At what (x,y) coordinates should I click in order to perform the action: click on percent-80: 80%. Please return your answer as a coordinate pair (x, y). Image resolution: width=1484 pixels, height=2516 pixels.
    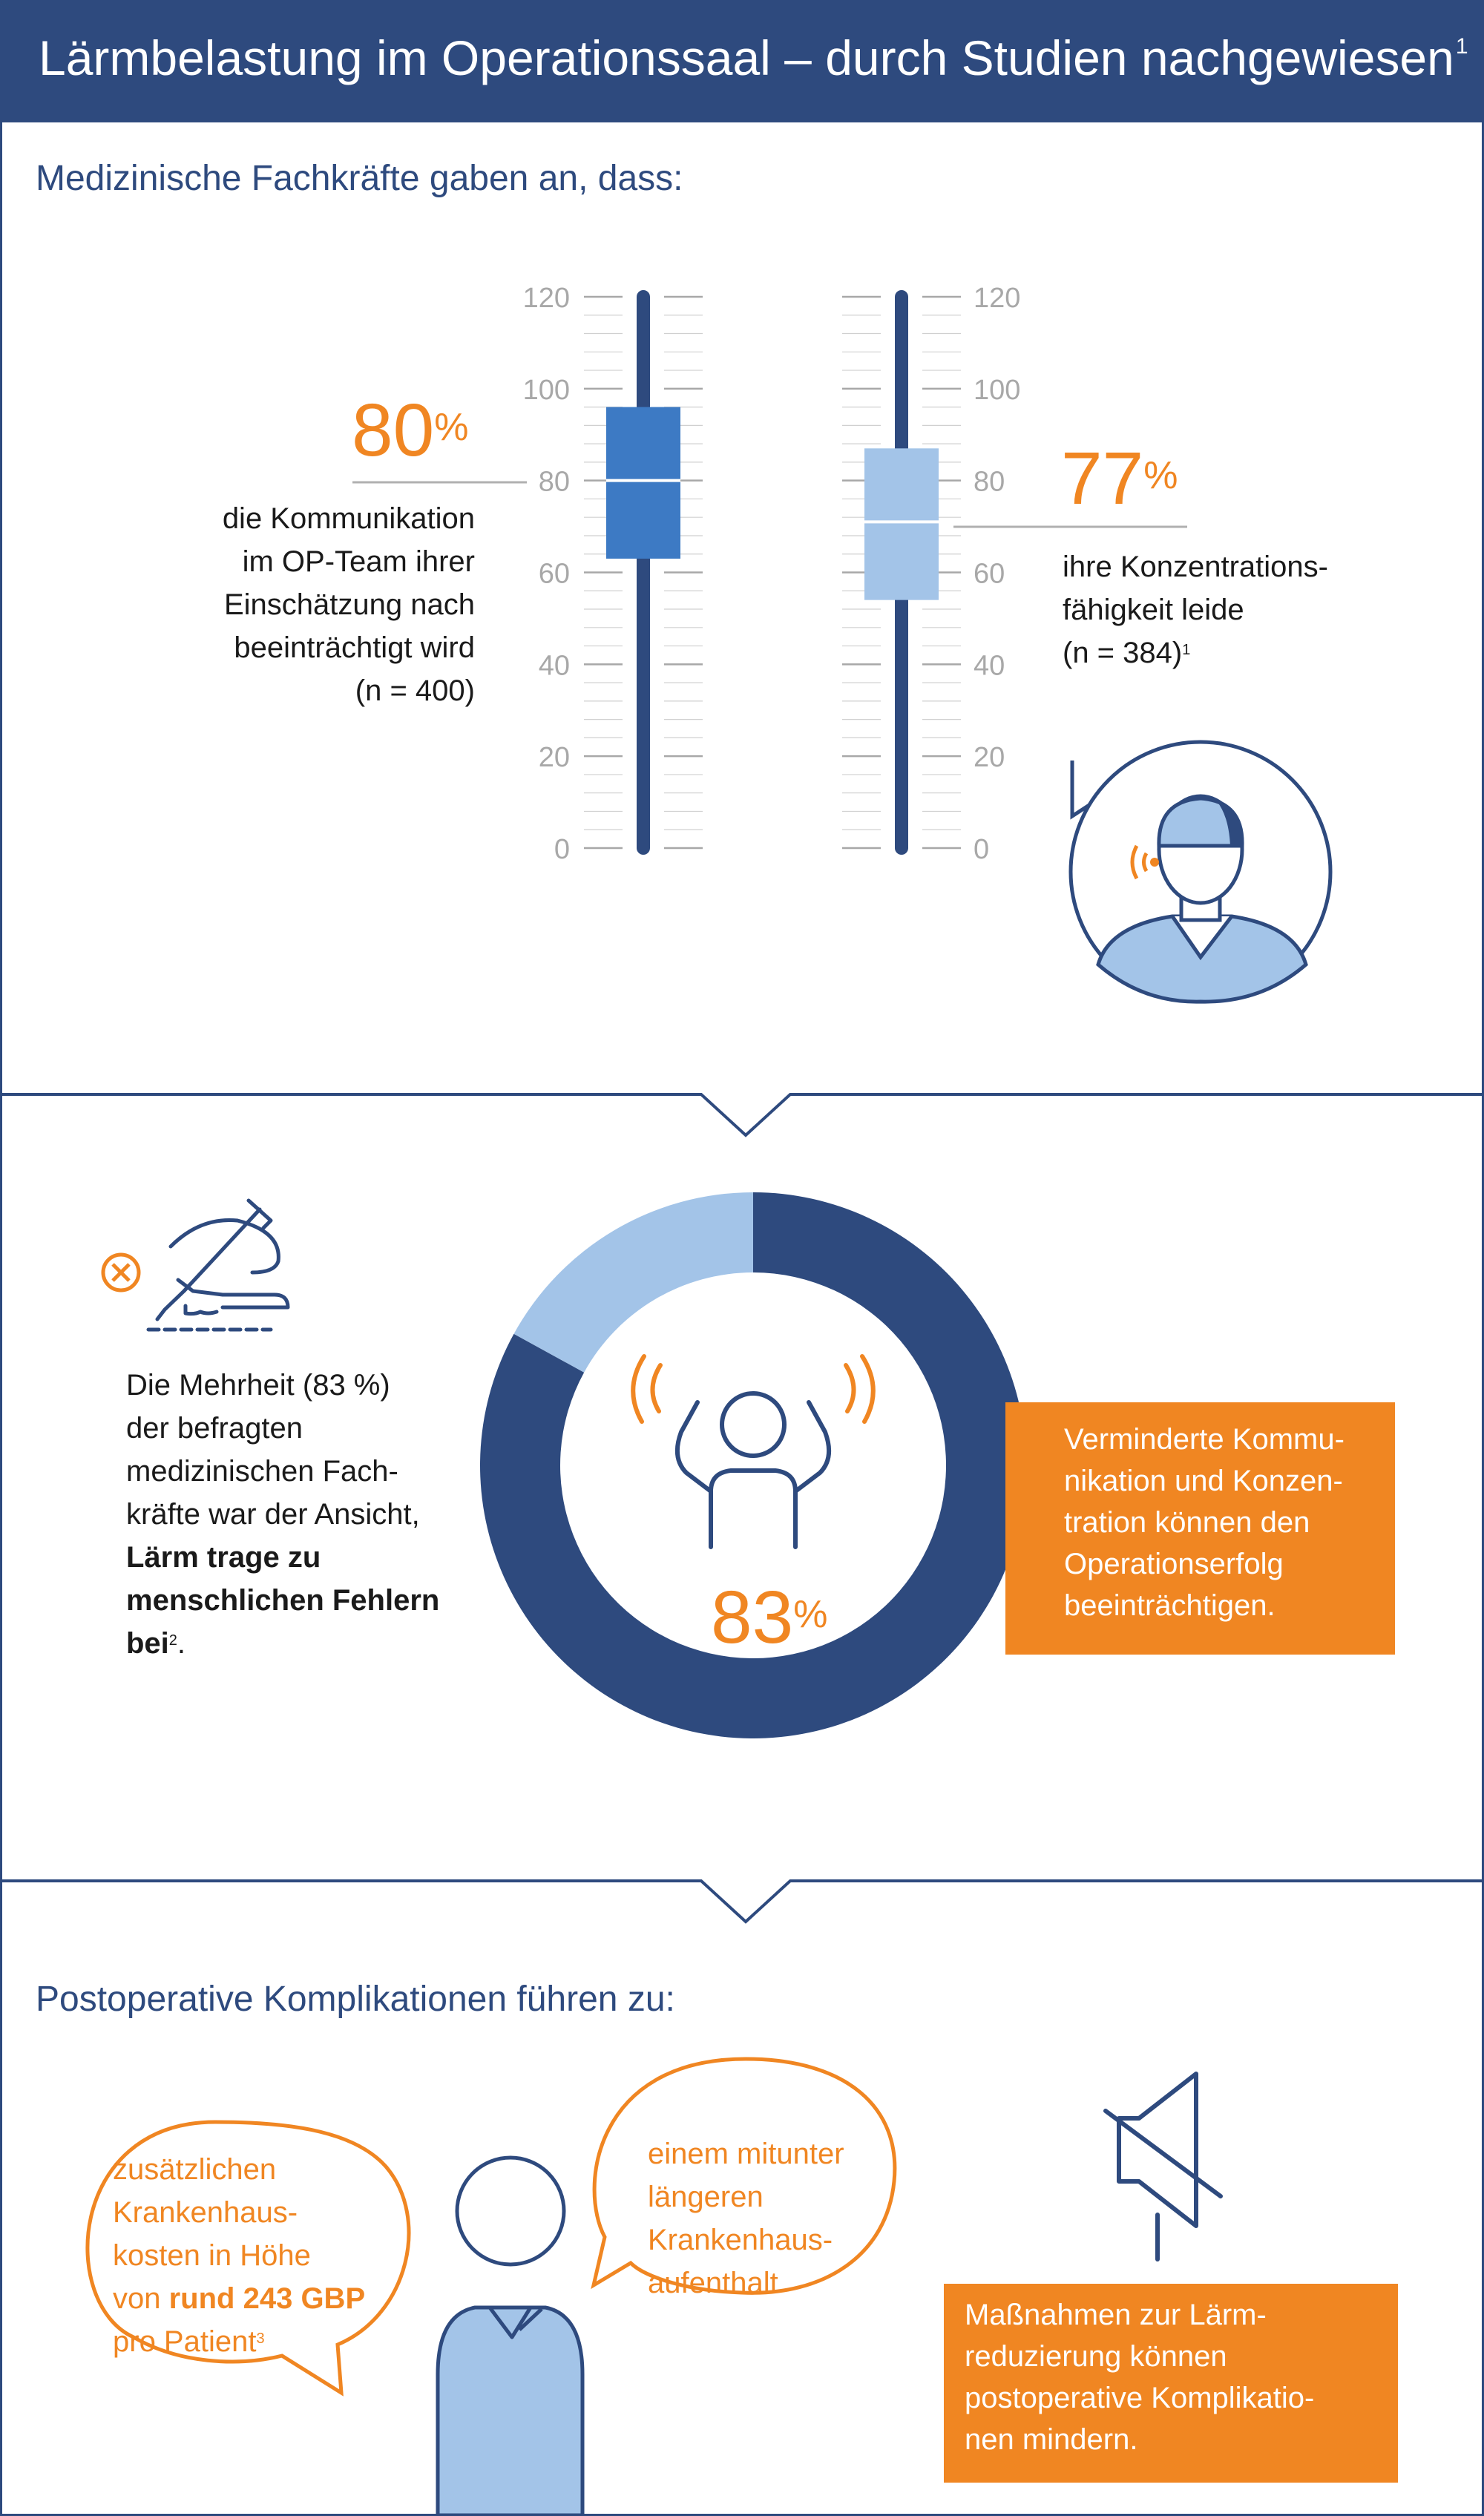
    Looking at the image, I should click on (410, 430).